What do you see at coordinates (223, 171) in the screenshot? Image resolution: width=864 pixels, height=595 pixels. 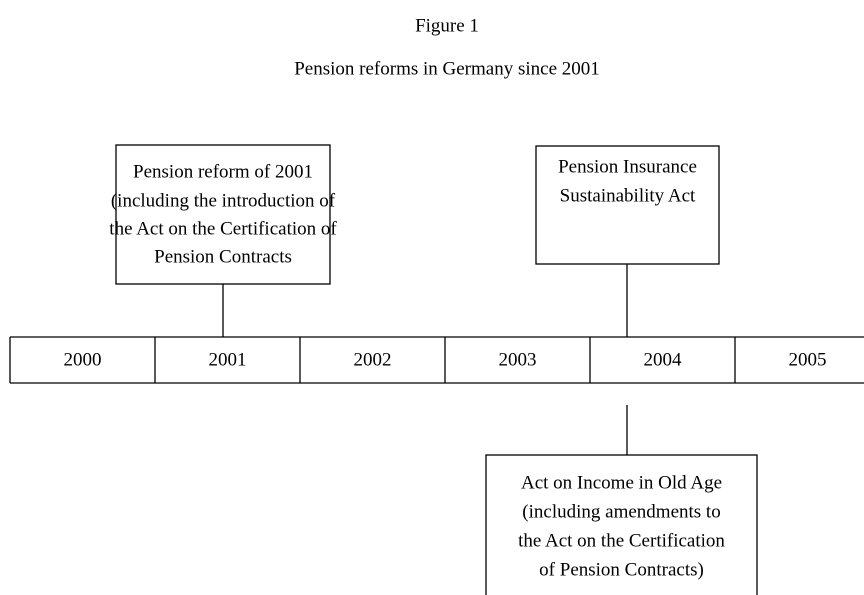 I see `event-text: Pension reform of 2001` at bounding box center [223, 171].